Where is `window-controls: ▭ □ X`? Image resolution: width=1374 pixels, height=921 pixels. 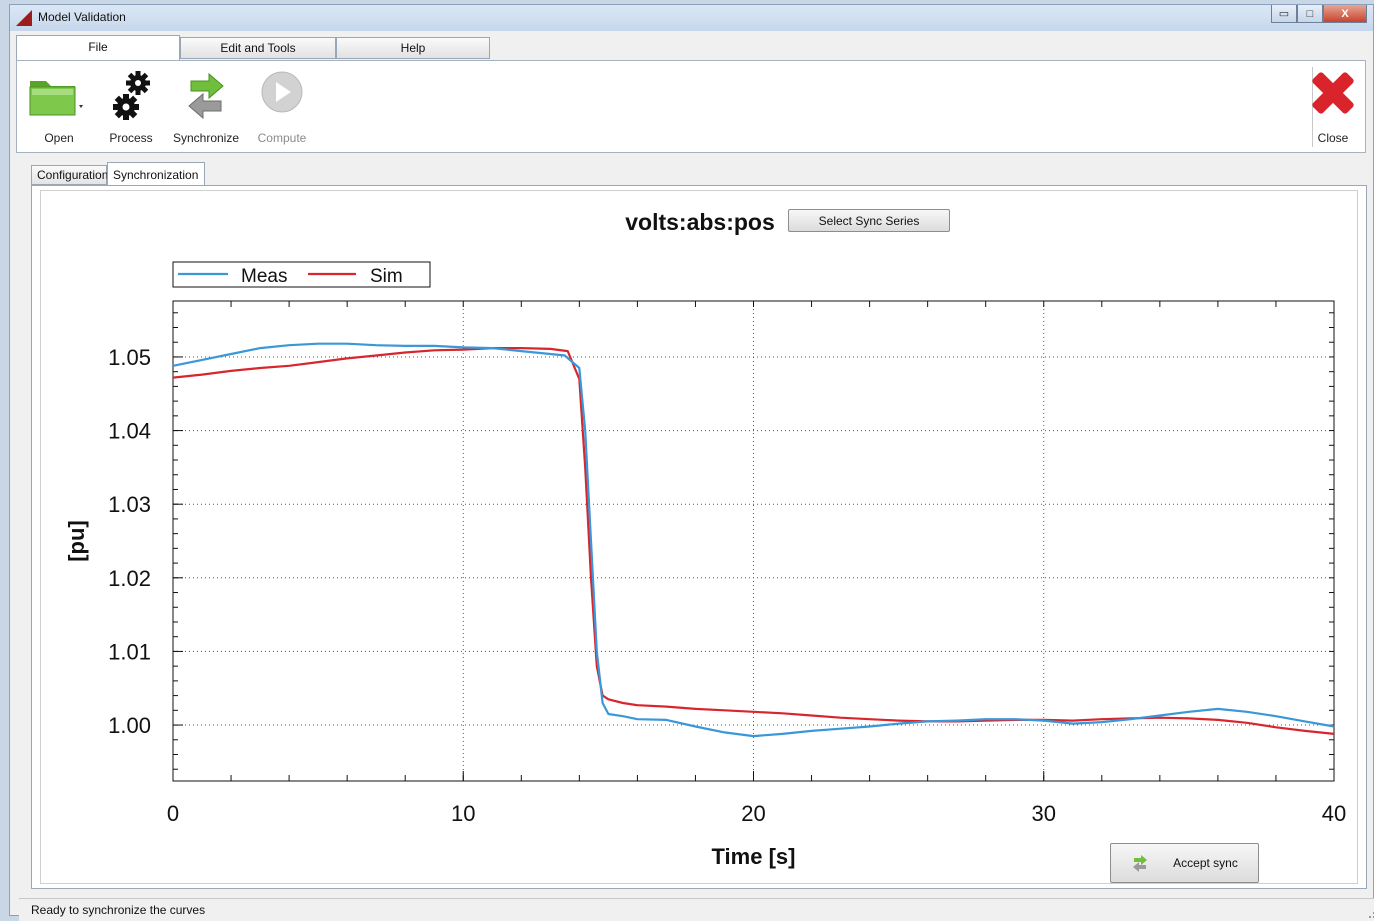
window-controls: ▭ □ X is located at coordinates (1319, 14).